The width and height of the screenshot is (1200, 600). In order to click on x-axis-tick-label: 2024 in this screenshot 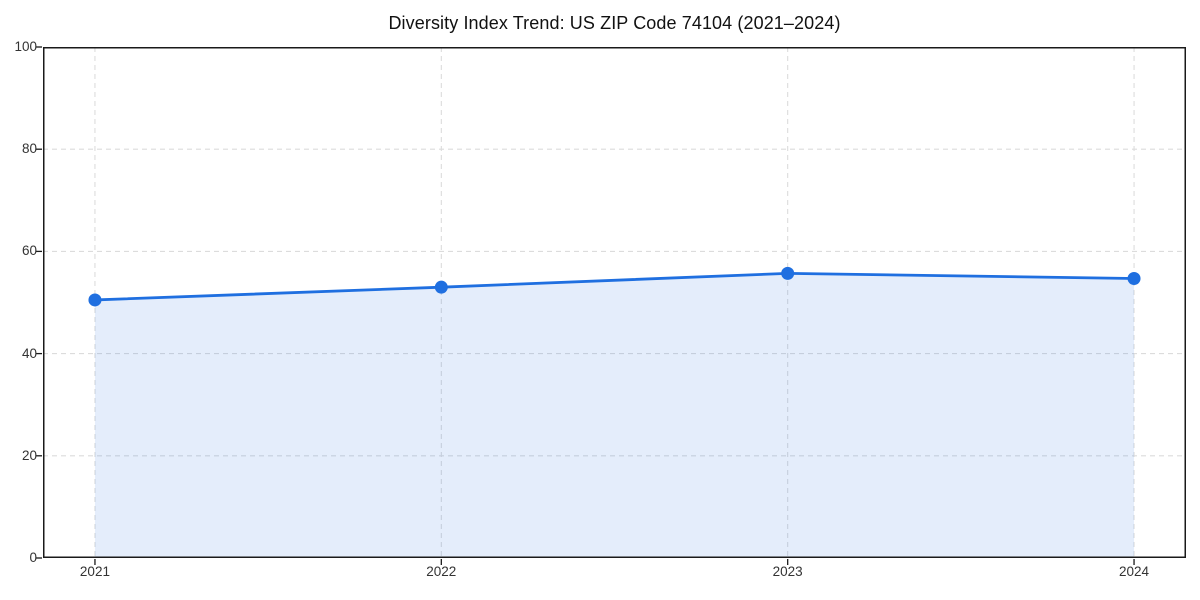, I will do `click(1134, 571)`.